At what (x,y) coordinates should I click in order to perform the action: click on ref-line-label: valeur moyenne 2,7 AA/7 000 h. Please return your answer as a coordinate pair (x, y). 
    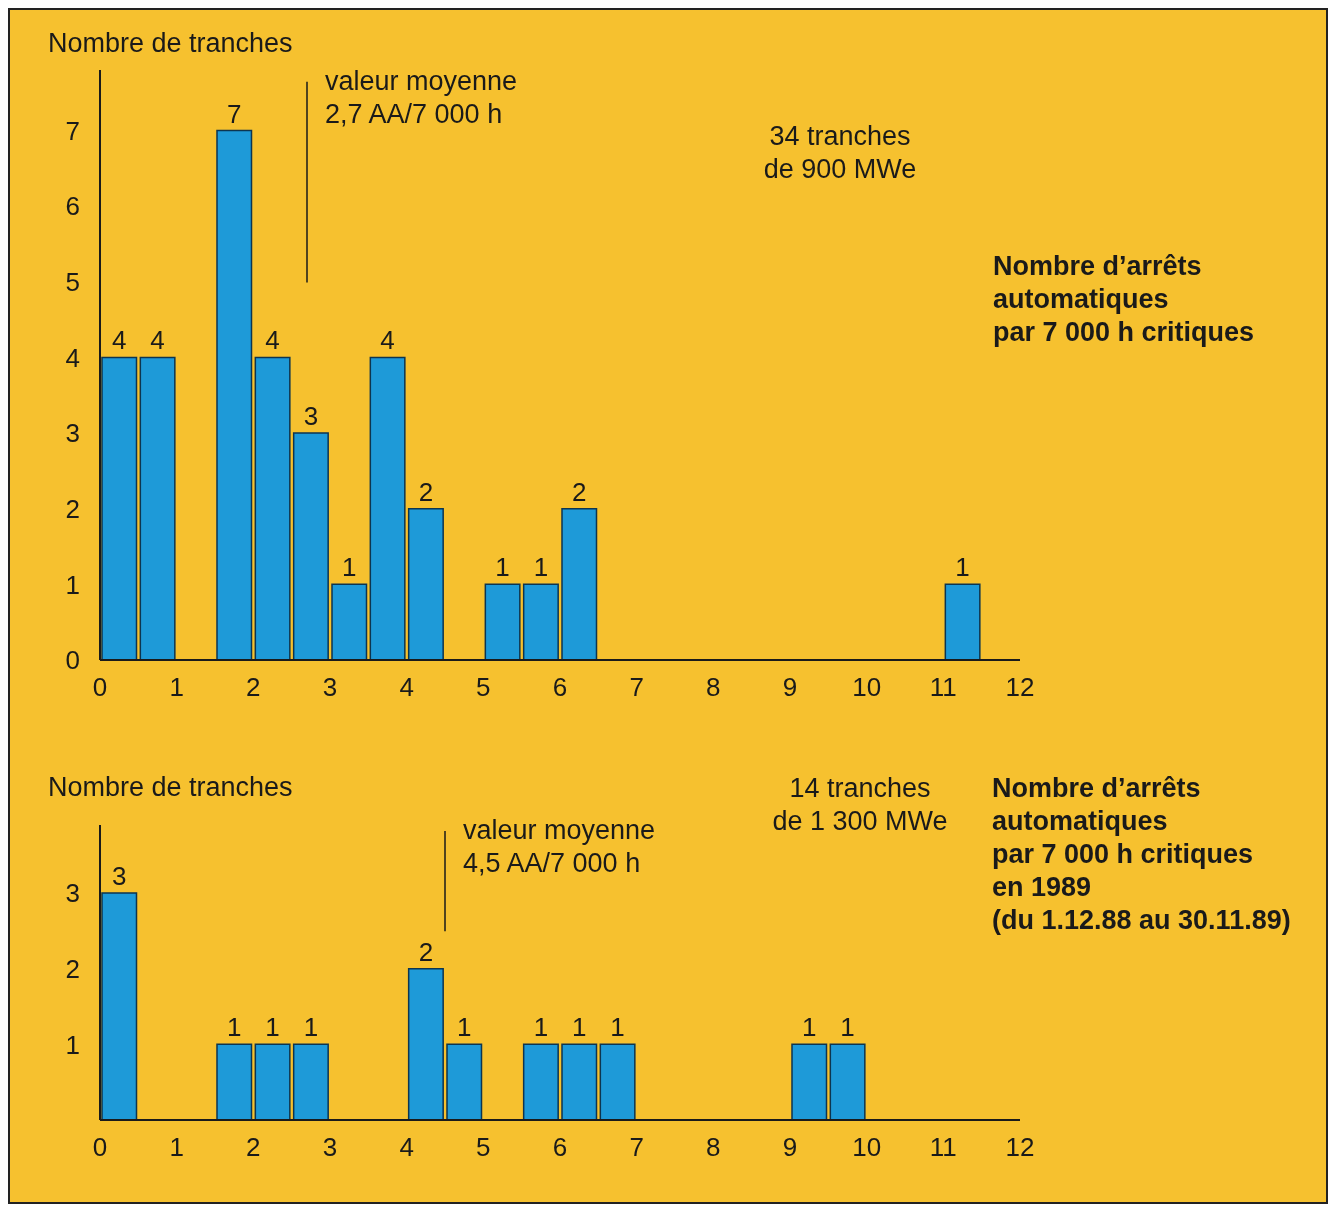
    Looking at the image, I should click on (421, 97).